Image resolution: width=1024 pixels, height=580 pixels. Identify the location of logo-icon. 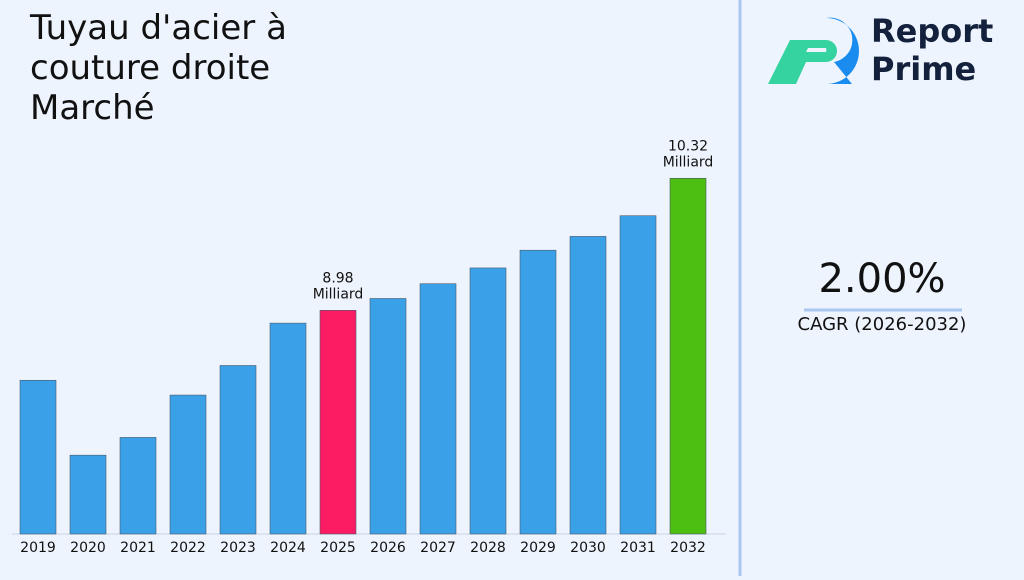
(813, 50).